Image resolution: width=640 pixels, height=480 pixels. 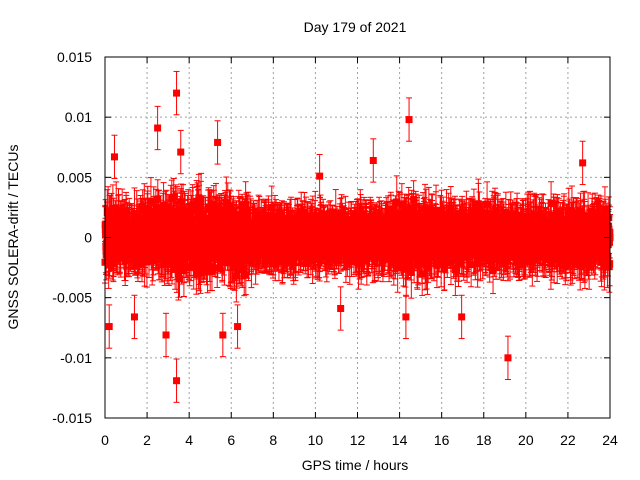 What do you see at coordinates (316, 440) in the screenshot?
I see `x-tick-label: 10` at bounding box center [316, 440].